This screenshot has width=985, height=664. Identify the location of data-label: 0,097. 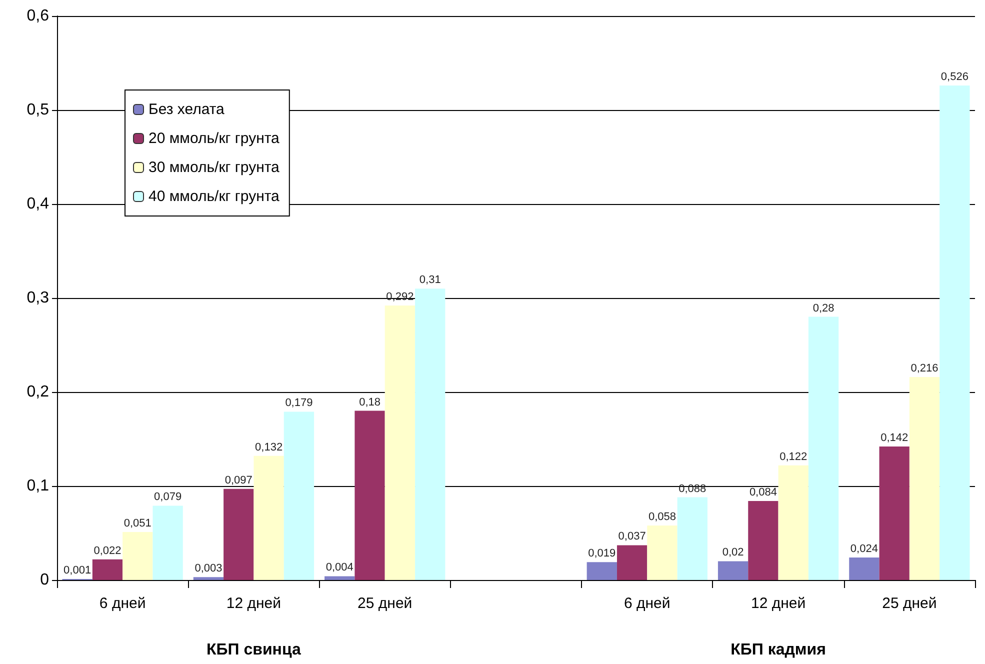
(238, 480).